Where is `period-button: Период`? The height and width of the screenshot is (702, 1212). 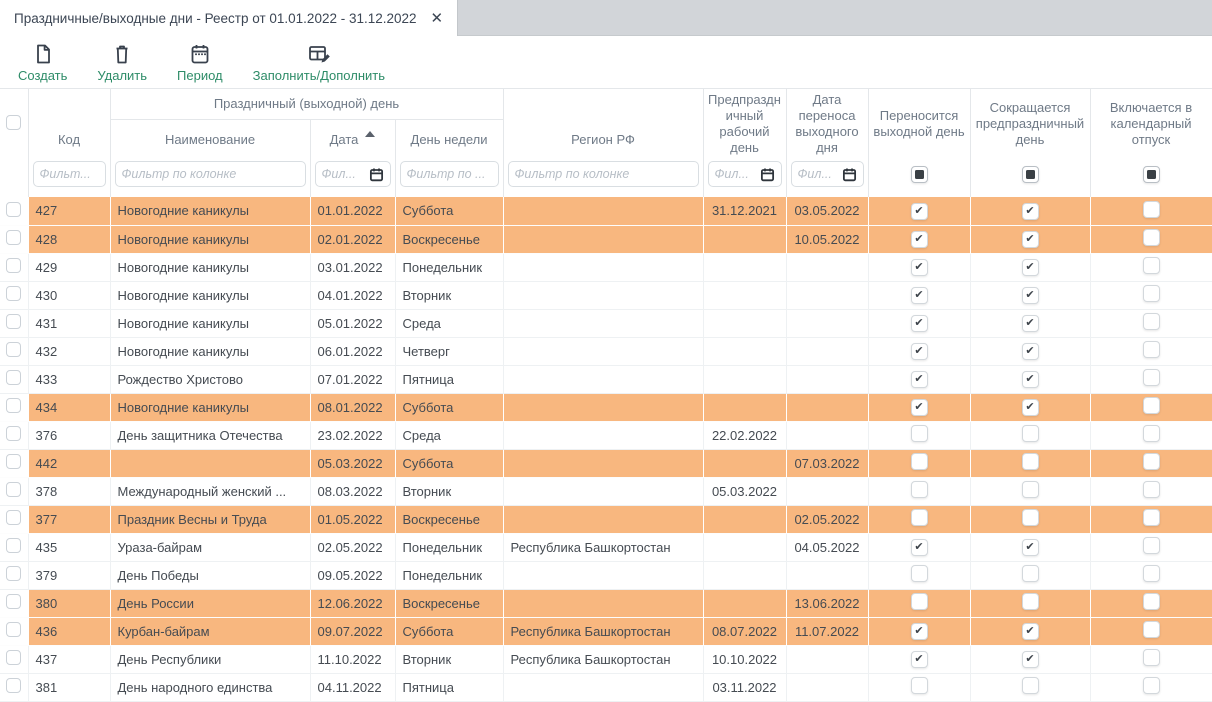 period-button: Период is located at coordinates (200, 62).